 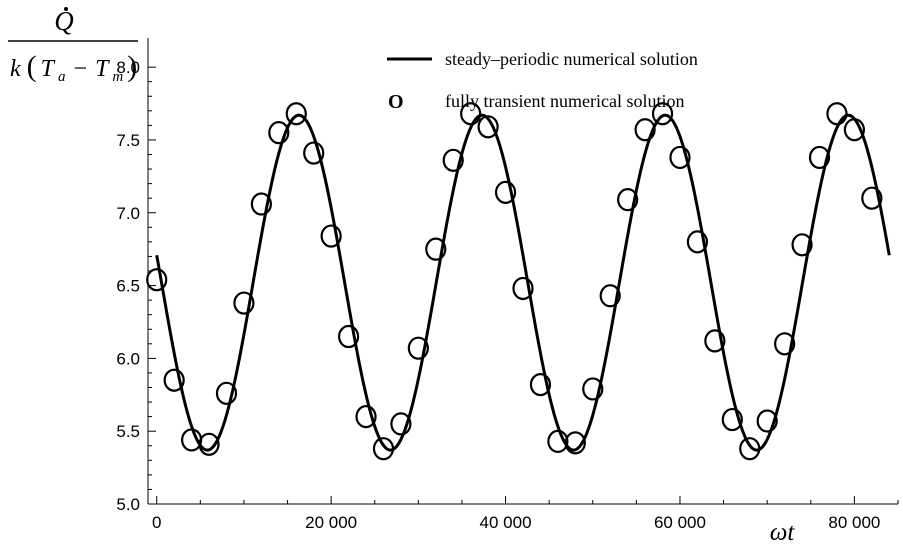 What do you see at coordinates (571, 59) in the screenshot?
I see `legend-label-steady: steady–periodic numerical solution` at bounding box center [571, 59].